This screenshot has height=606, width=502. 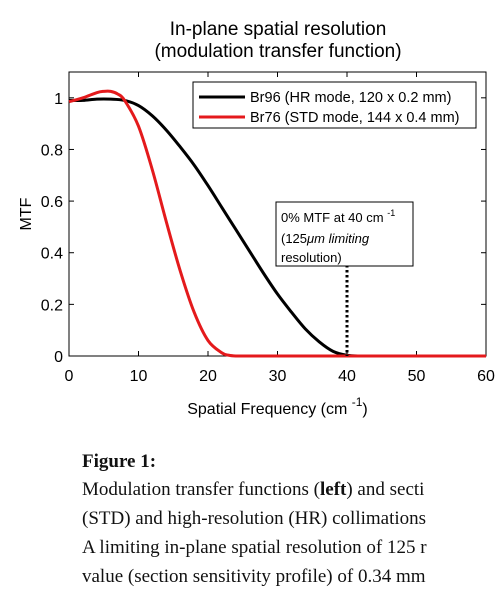 What do you see at coordinates (52, 150) in the screenshot?
I see `y-tick-label: 0.8` at bounding box center [52, 150].